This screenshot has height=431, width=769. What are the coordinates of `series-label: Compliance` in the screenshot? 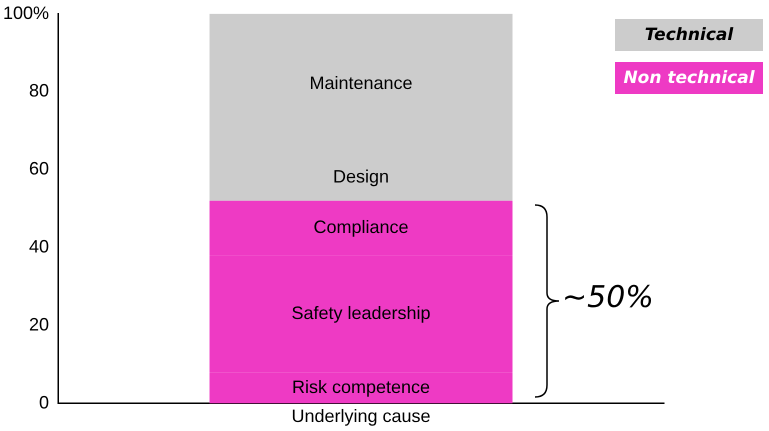 It's located at (361, 227).